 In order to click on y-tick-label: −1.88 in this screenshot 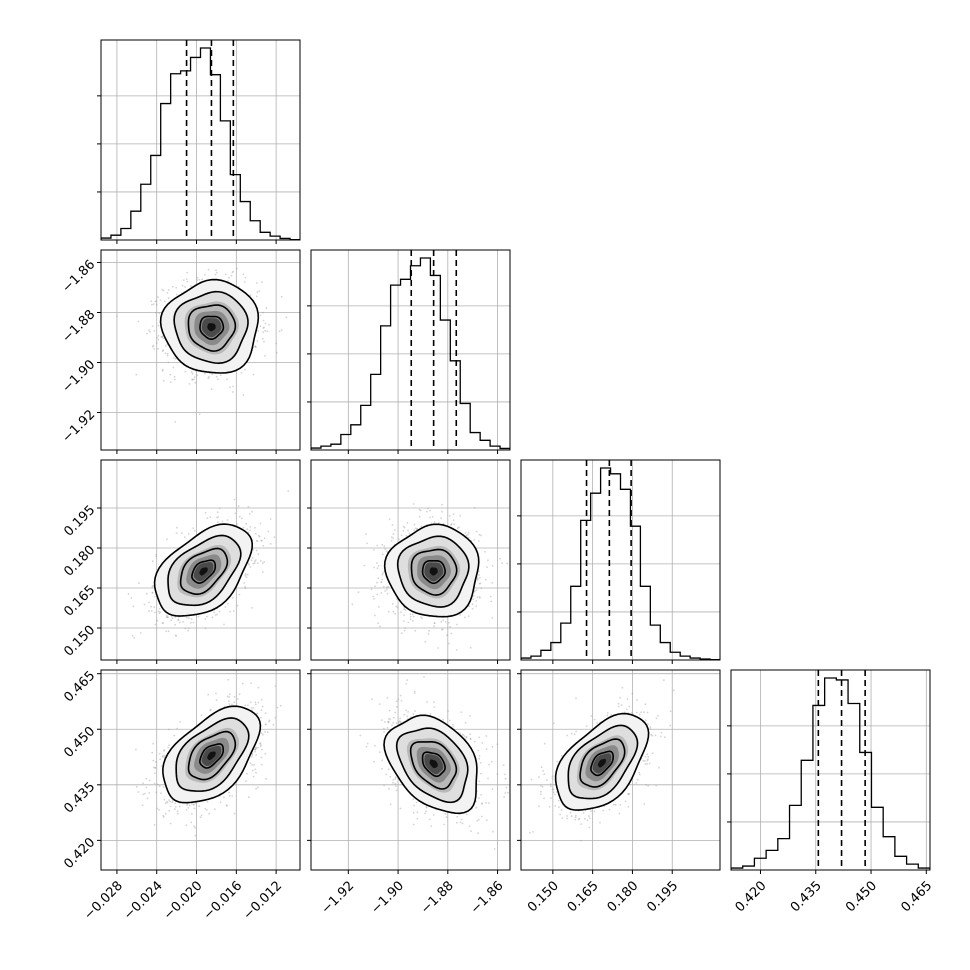, I will do `click(79, 326)`.